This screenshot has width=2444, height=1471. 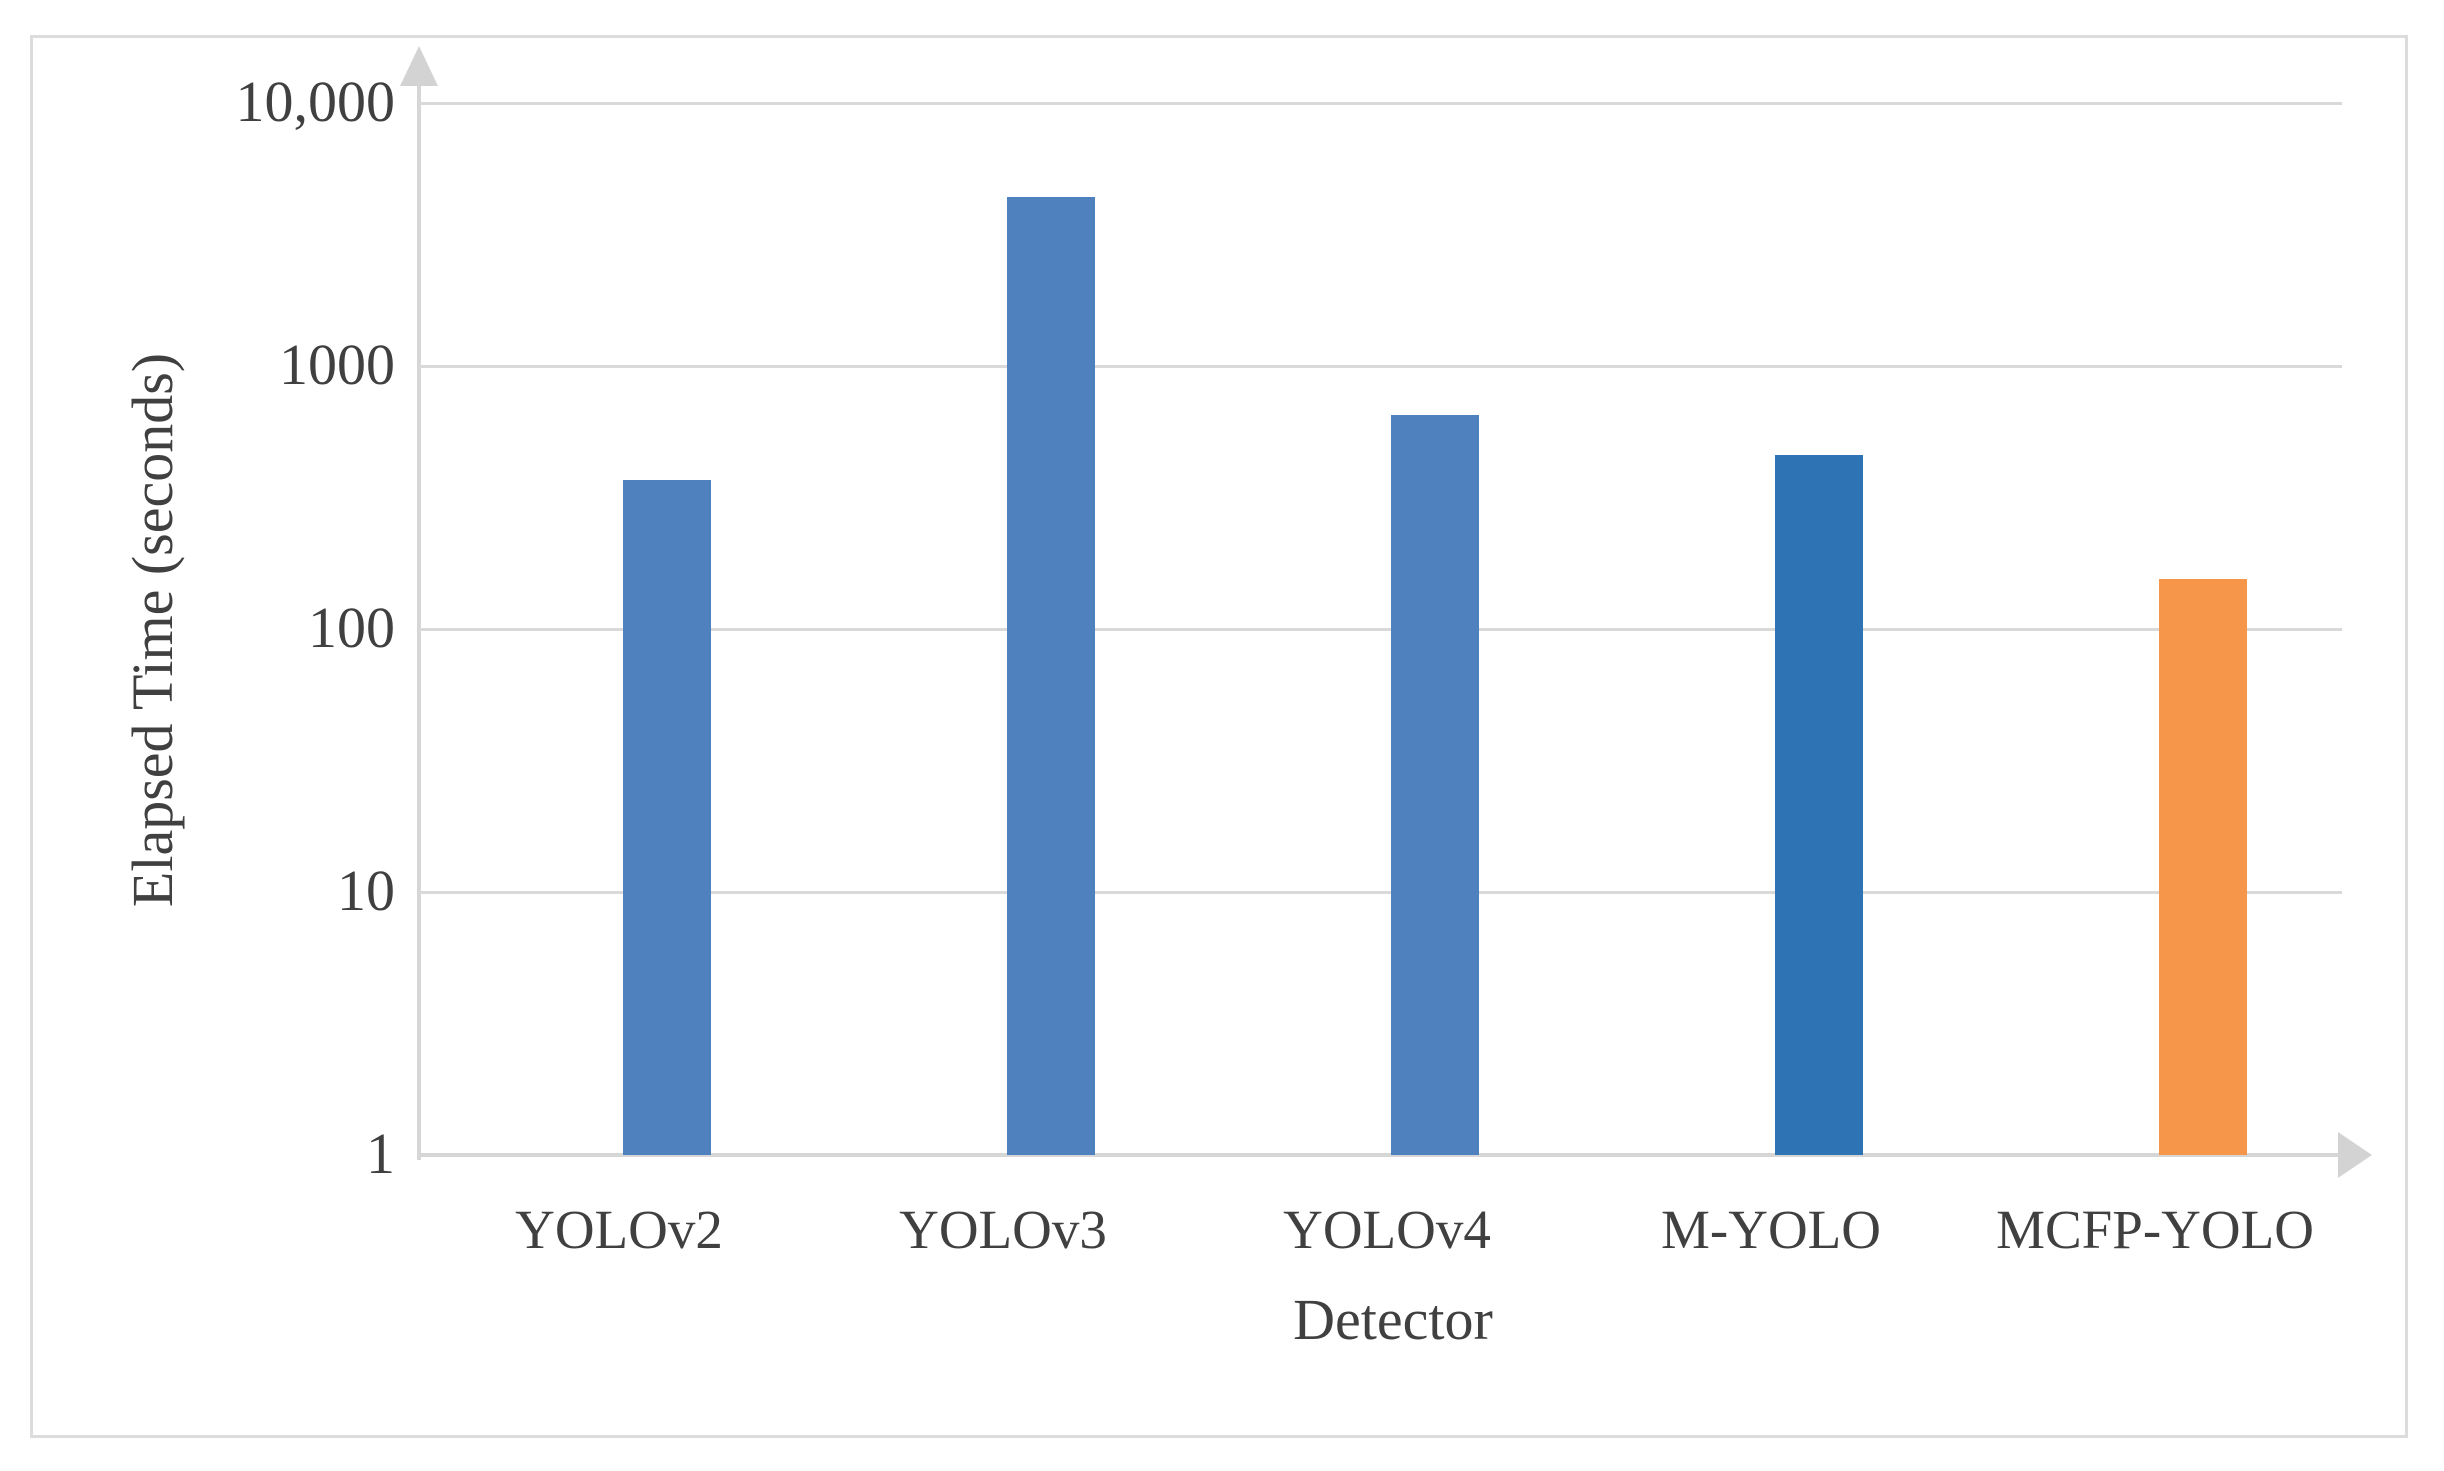 I want to click on x-category-label-m-yolo: M-YOLO, so click(x=1771, y=1229).